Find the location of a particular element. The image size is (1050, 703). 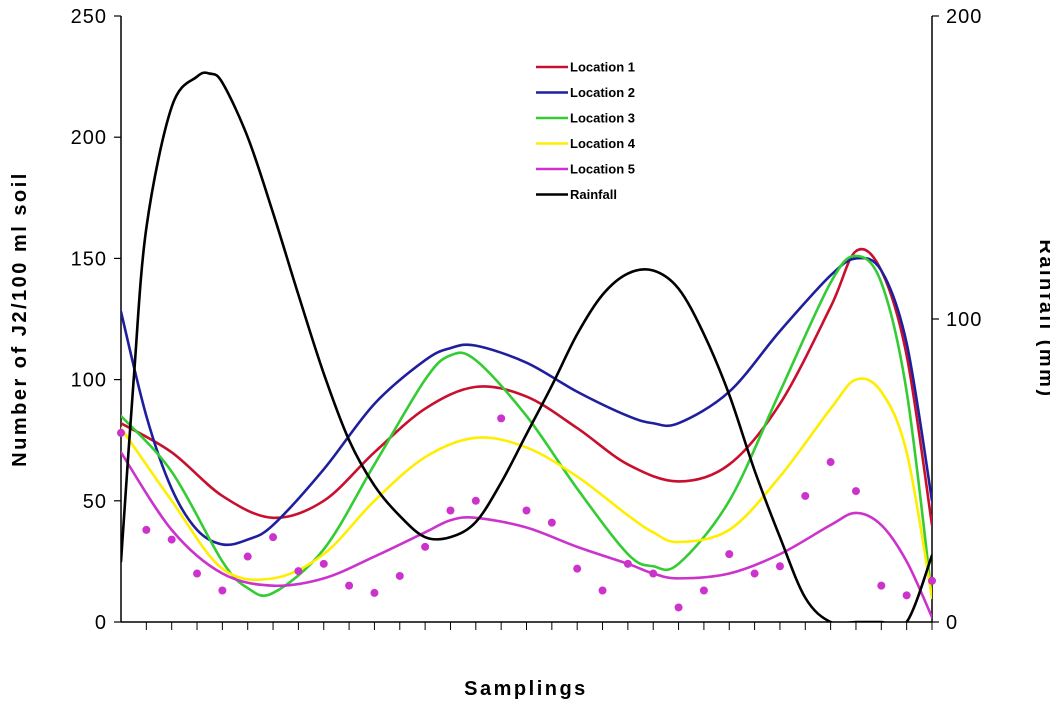

left-y-tick-label: 200 is located at coordinates (89, 138).